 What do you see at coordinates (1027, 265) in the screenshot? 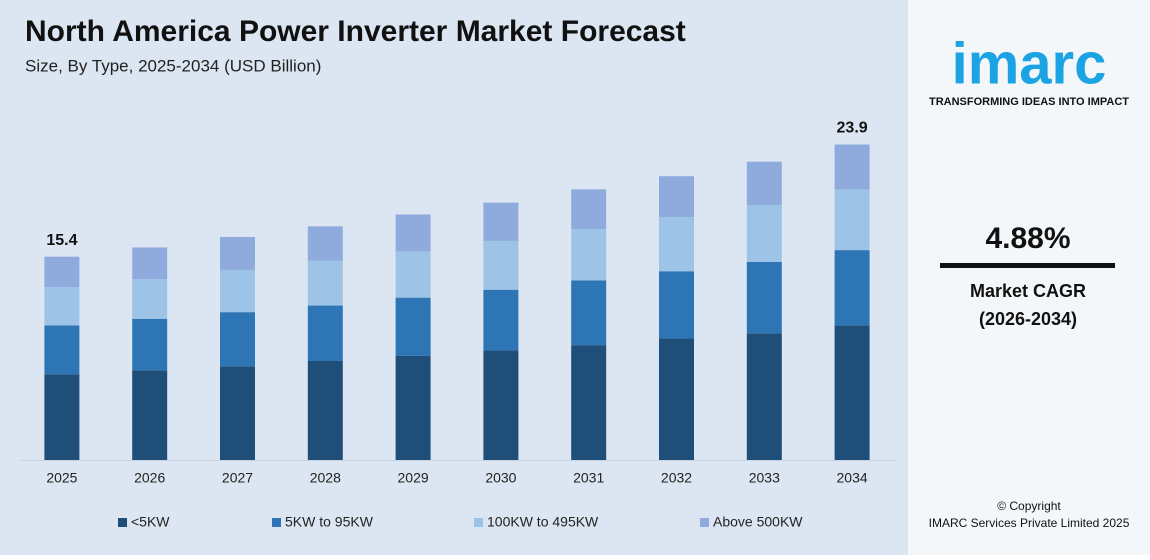
I see `cagr-divider` at bounding box center [1027, 265].